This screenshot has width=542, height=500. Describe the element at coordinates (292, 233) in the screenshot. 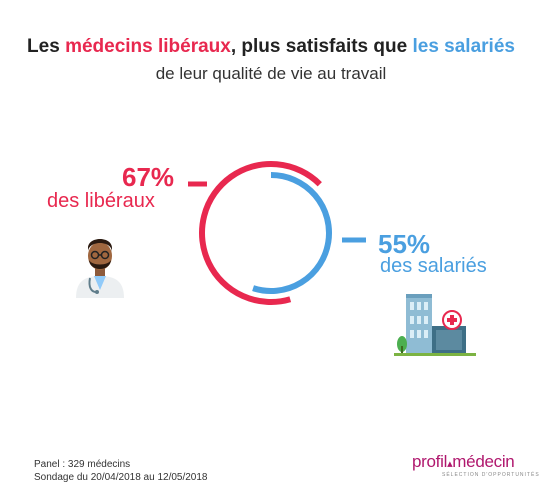

I see `ring-salaried` at that location.